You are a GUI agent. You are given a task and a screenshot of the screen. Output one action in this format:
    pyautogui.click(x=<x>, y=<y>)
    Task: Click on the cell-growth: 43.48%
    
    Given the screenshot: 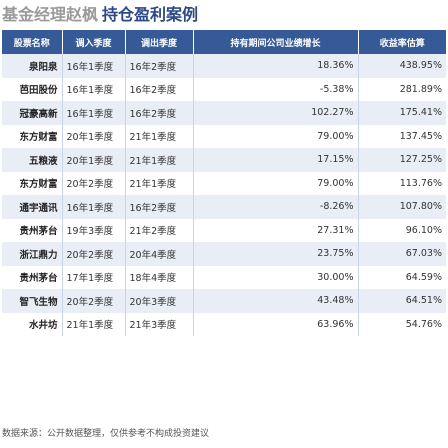 What is the action you would take?
    pyautogui.click(x=276, y=301)
    